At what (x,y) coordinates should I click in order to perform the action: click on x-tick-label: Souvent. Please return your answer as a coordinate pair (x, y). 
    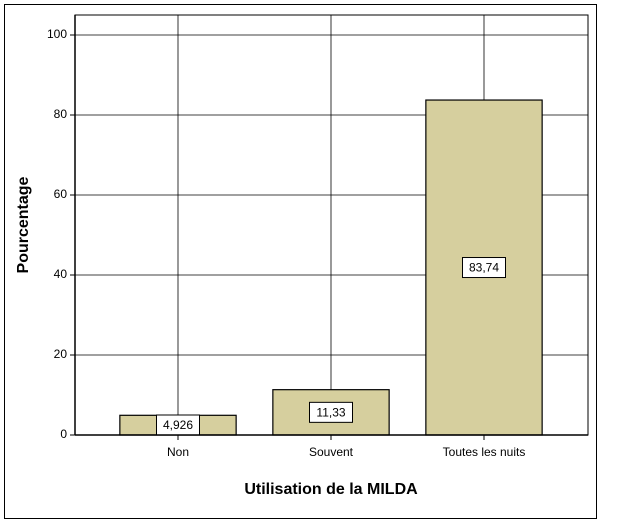
    Looking at the image, I should click on (331, 452).